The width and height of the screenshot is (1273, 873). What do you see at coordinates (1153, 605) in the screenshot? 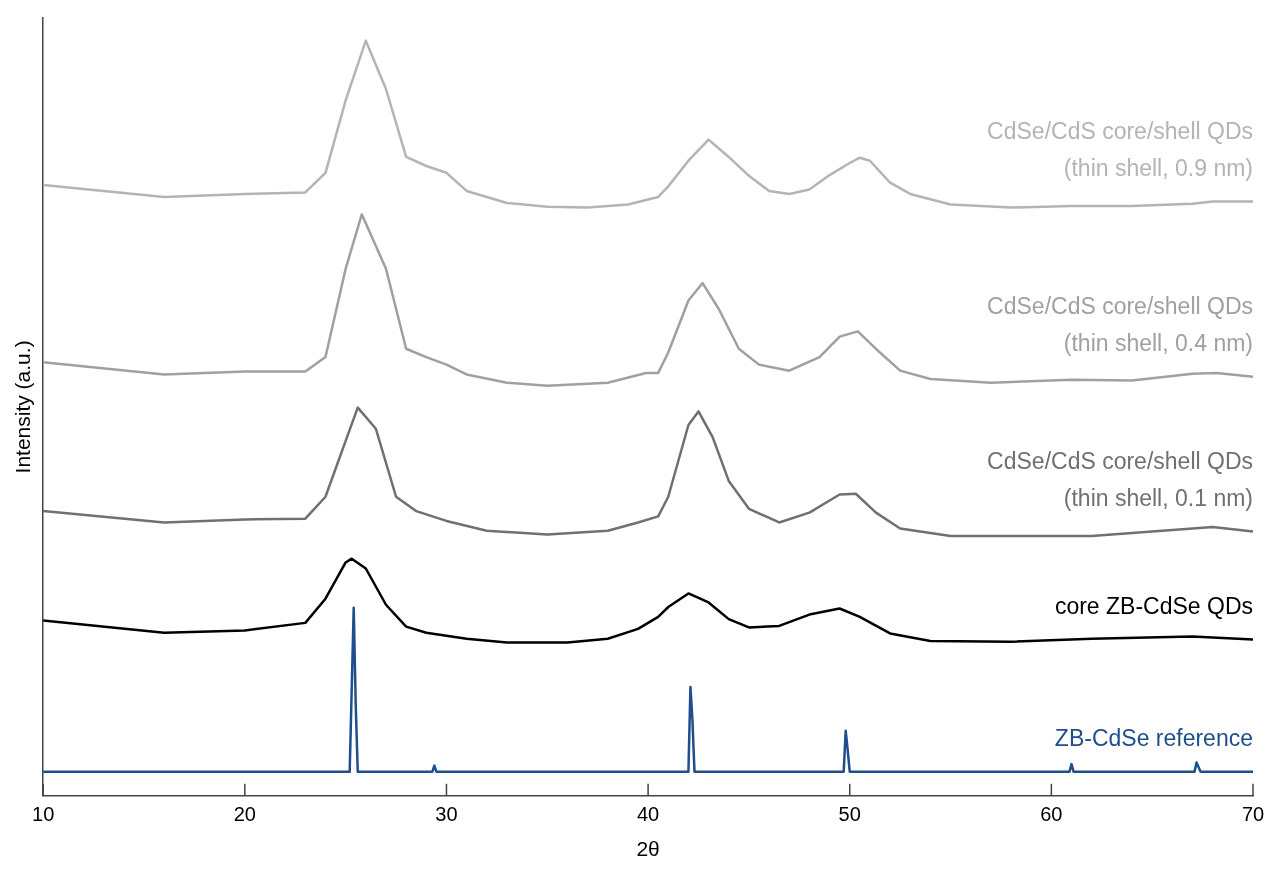
I see `series-label: core ZB-CdSe QDs` at bounding box center [1153, 605].